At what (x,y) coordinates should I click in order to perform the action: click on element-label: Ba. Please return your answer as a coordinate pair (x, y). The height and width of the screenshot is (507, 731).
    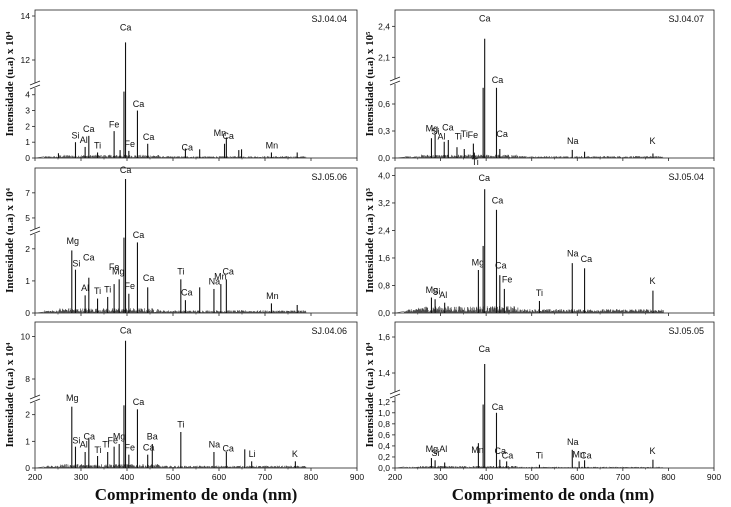
    Looking at the image, I should click on (152, 437).